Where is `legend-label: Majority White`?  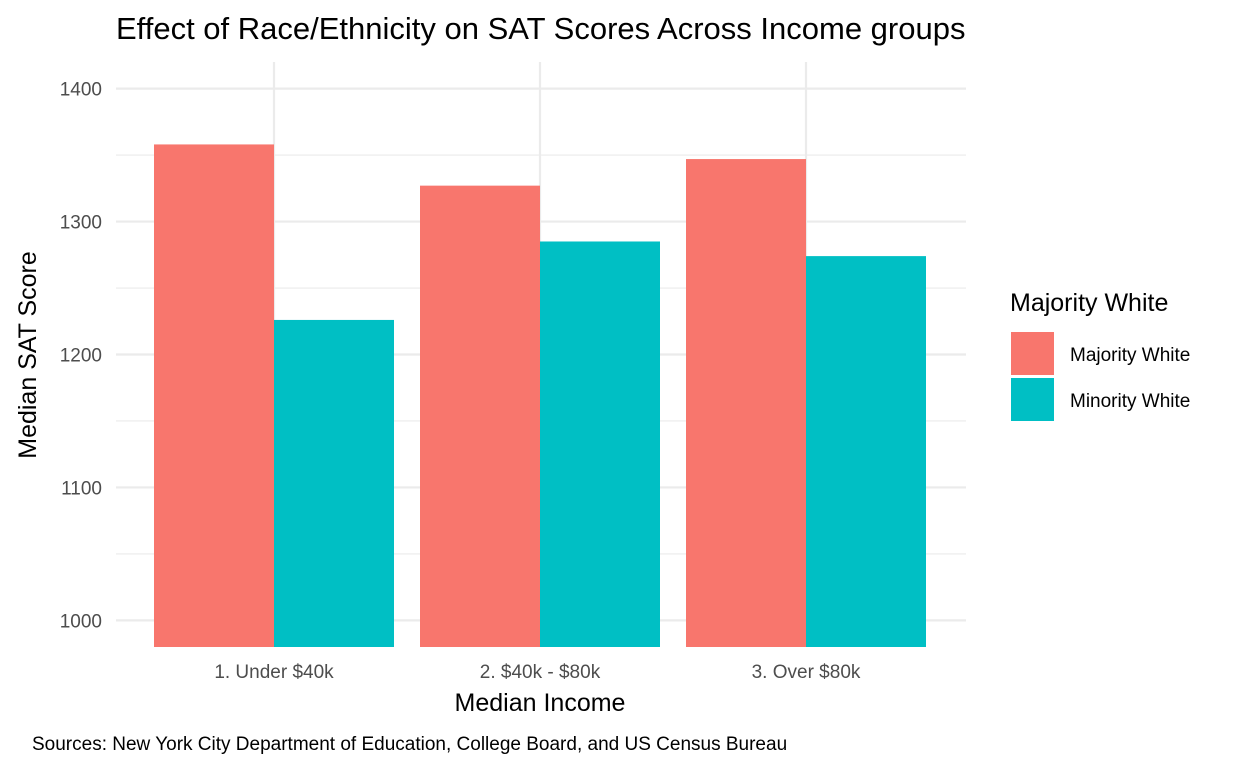
legend-label: Majority White is located at coordinates (1130, 355).